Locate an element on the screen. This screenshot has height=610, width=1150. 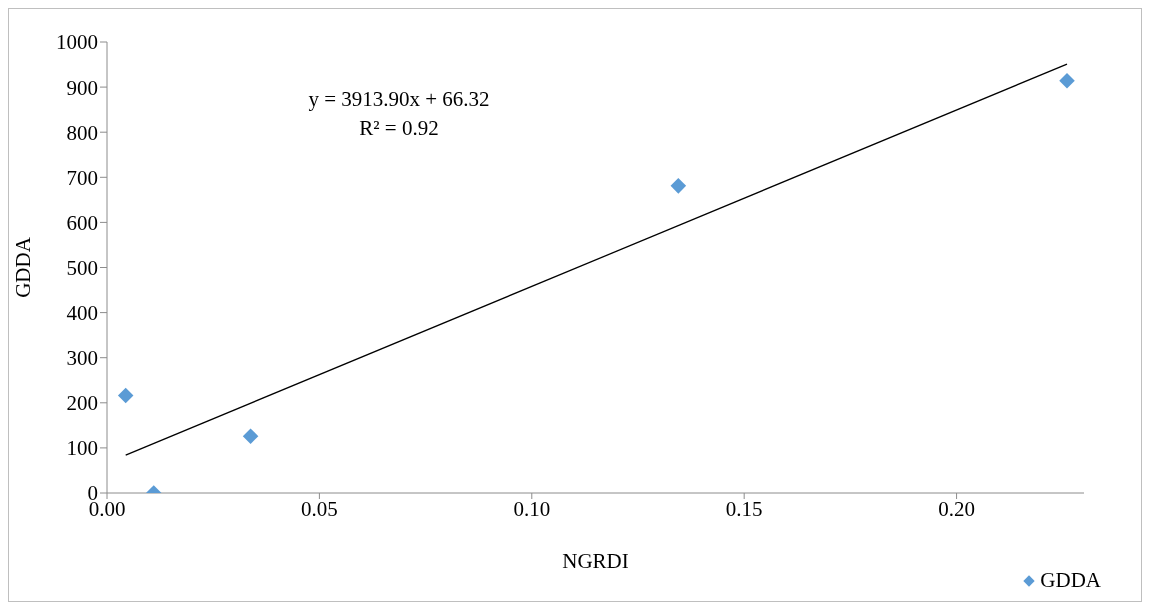
y-tick-label: 300 is located at coordinates (82, 358).